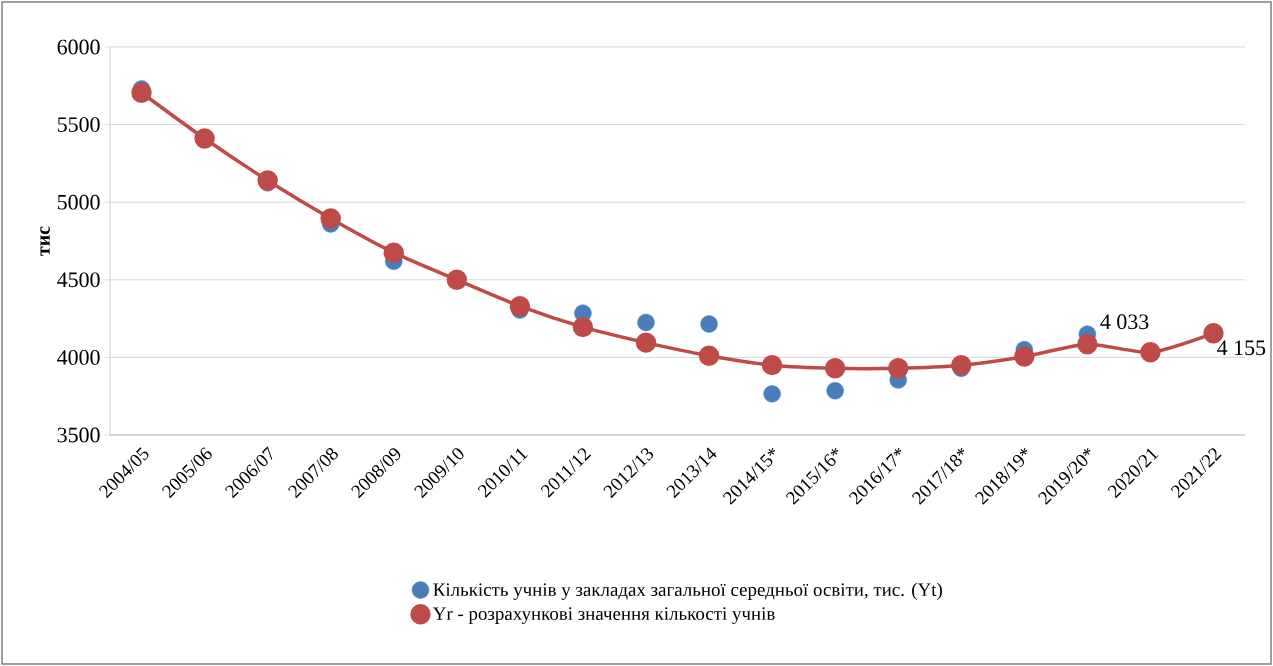 Image resolution: width=1273 pixels, height=666 pixels. What do you see at coordinates (1124, 322) in the screenshot?
I see `data-label: 4 033` at bounding box center [1124, 322].